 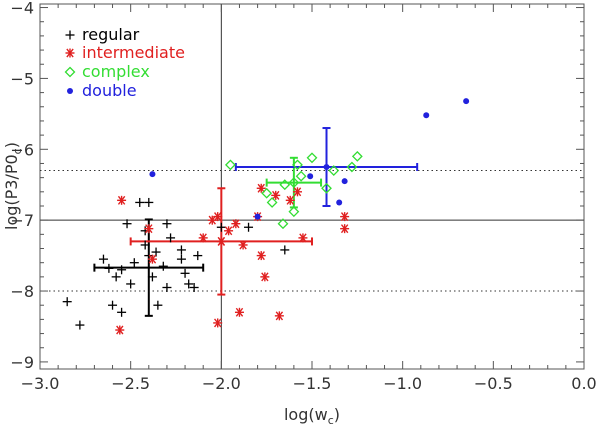 I want to click on y-tick-label: −7, so click(x=22, y=220).